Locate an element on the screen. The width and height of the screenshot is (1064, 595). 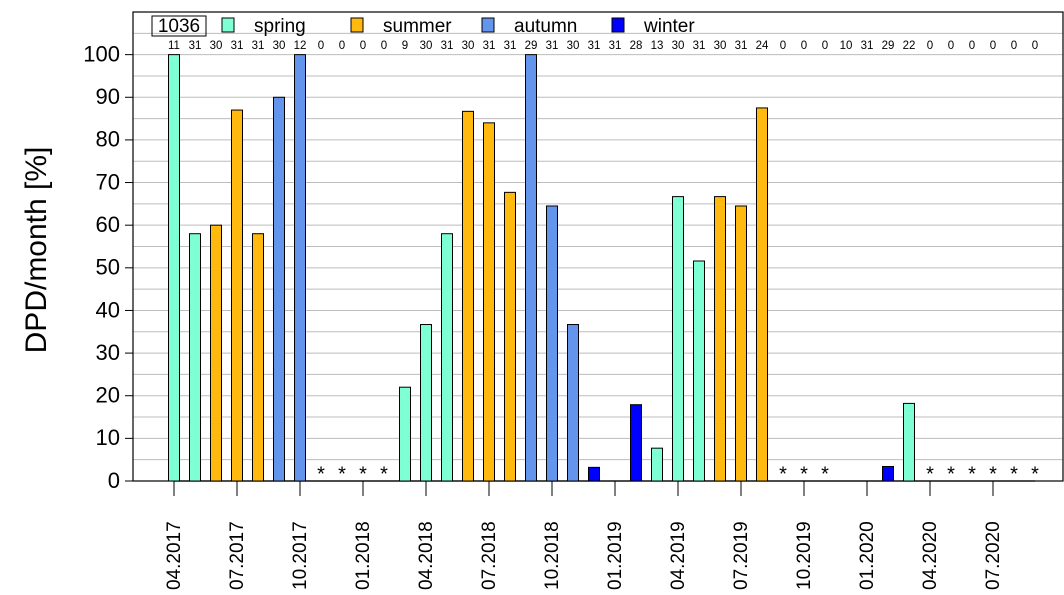
y-tick-label: 10 is located at coordinates (108, 437).